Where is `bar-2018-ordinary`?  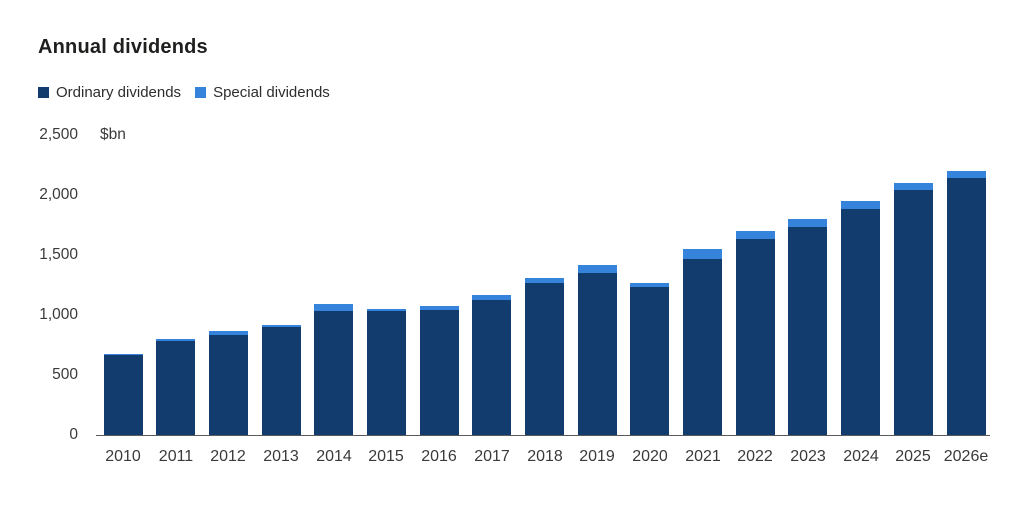 bar-2018-ordinary is located at coordinates (544, 359).